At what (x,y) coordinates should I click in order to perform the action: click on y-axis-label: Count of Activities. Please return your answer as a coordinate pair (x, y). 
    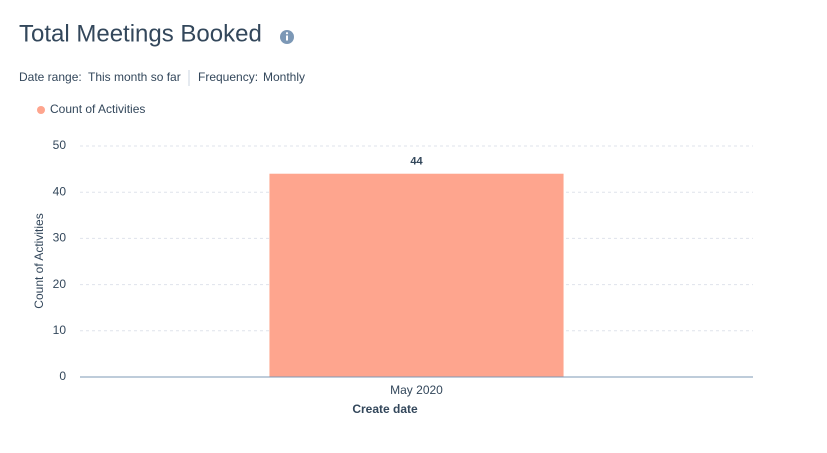
    Looking at the image, I should click on (39, 260).